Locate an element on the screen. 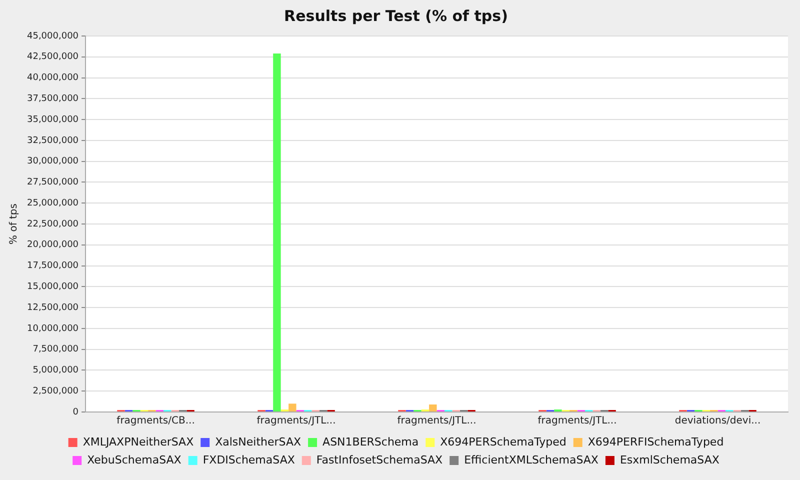 This screenshot has height=480, width=800. legend-label: EsxmlSchemaSAX is located at coordinates (670, 459).